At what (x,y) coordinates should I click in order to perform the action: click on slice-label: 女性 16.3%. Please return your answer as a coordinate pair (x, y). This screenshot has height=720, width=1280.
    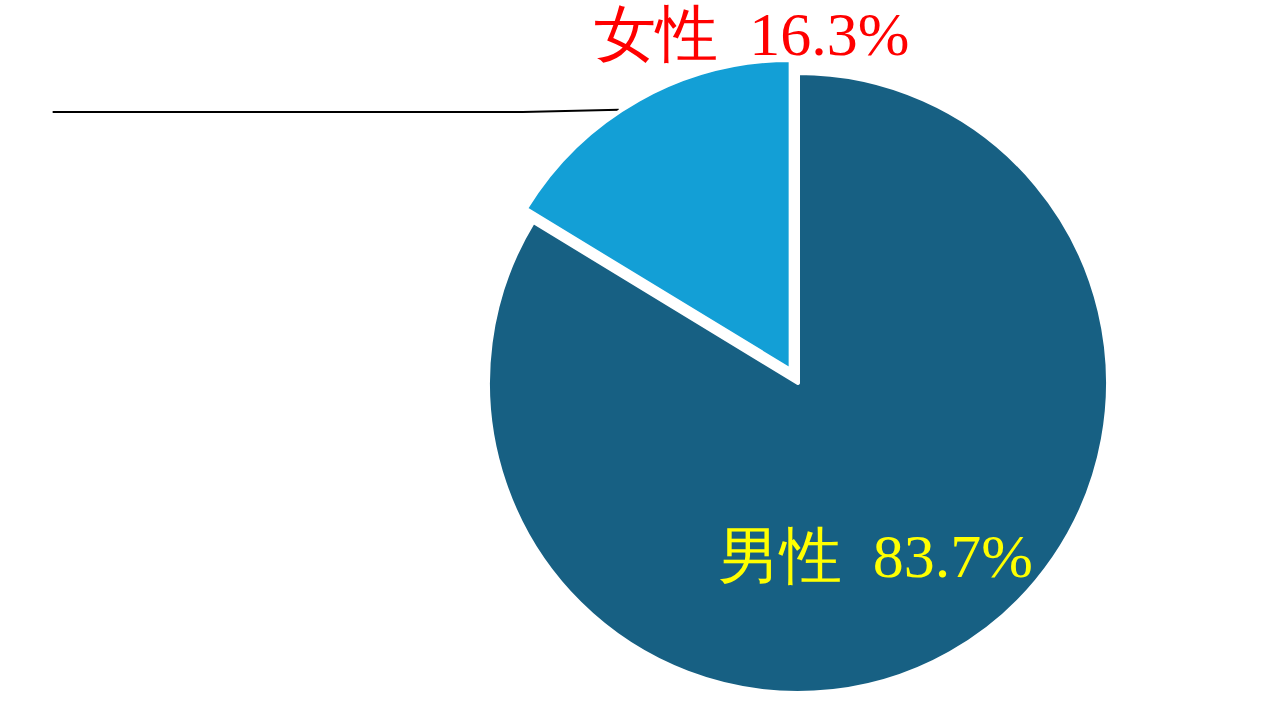
    Looking at the image, I should click on (752, 34).